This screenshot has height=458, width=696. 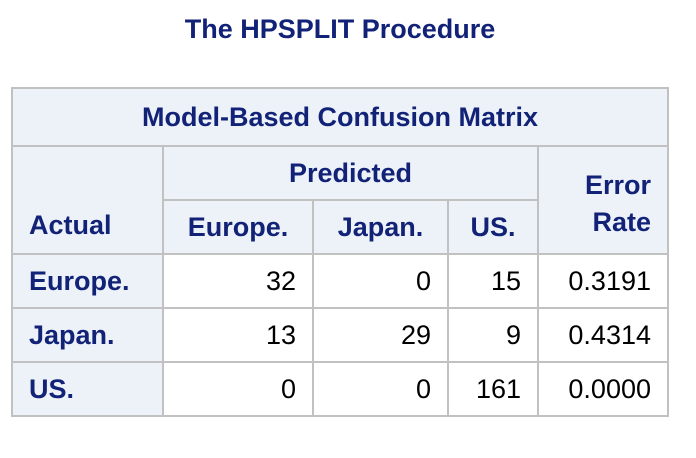 I want to click on error-rate-header: Error Rate, so click(x=603, y=200).